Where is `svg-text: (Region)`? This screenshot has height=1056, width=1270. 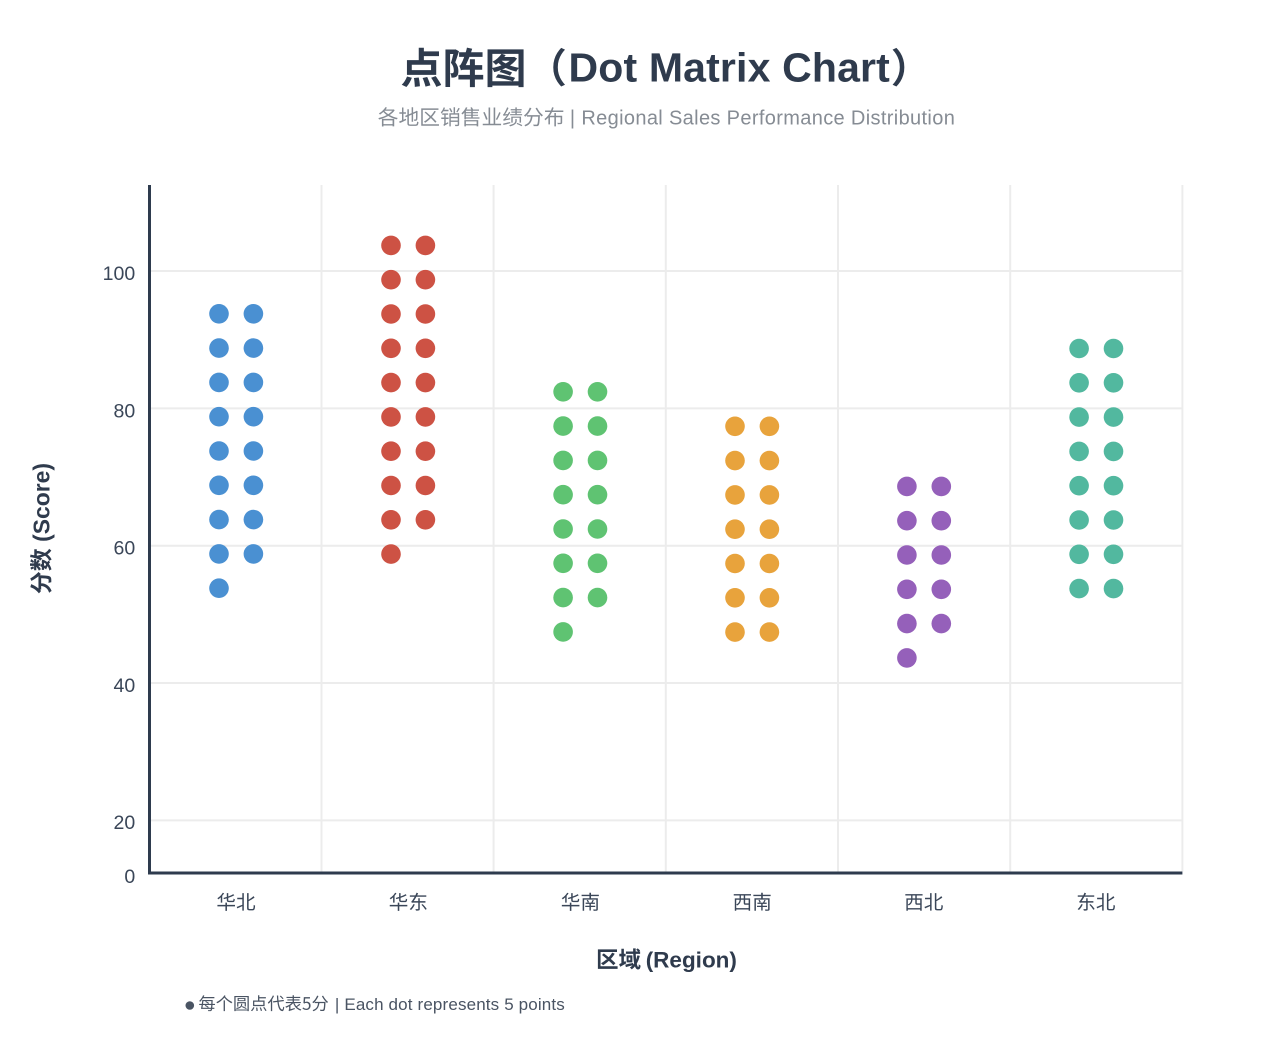 svg-text: (Region) is located at coordinates (691, 960).